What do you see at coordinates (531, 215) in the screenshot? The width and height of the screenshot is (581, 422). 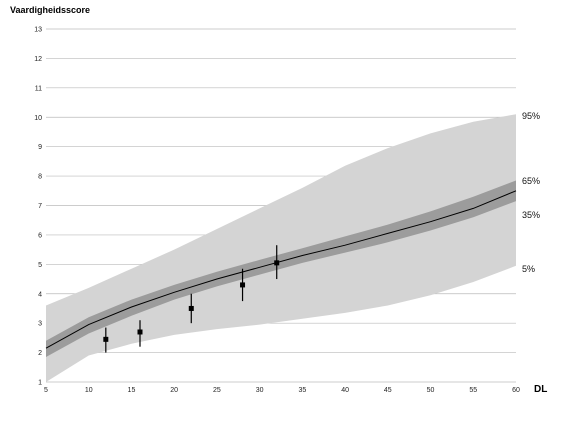 I see `percentile-label: 35%` at bounding box center [531, 215].